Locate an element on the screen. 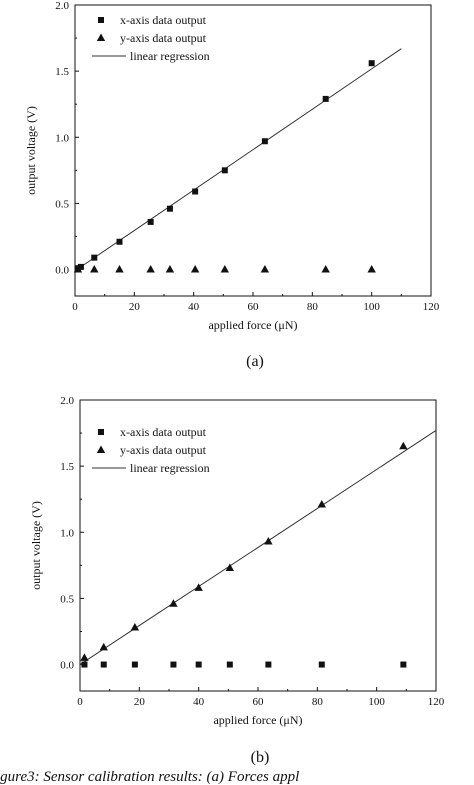 The width and height of the screenshot is (474, 785). panel-label: (b) is located at coordinates (260, 757).